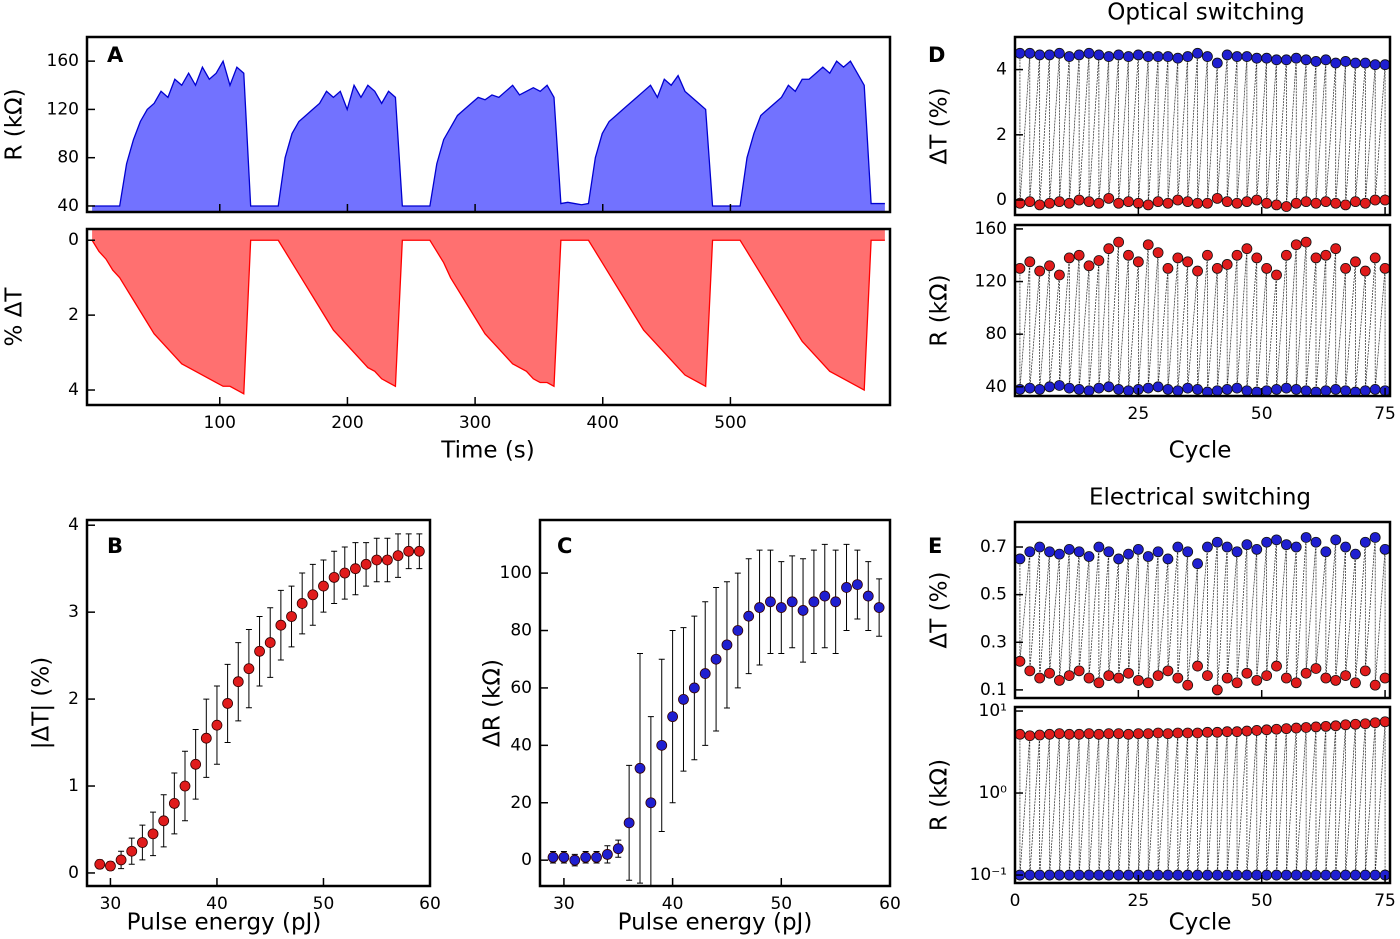 The height and width of the screenshot is (939, 1400). I want to click on axes-frame, so click(1202, 795).